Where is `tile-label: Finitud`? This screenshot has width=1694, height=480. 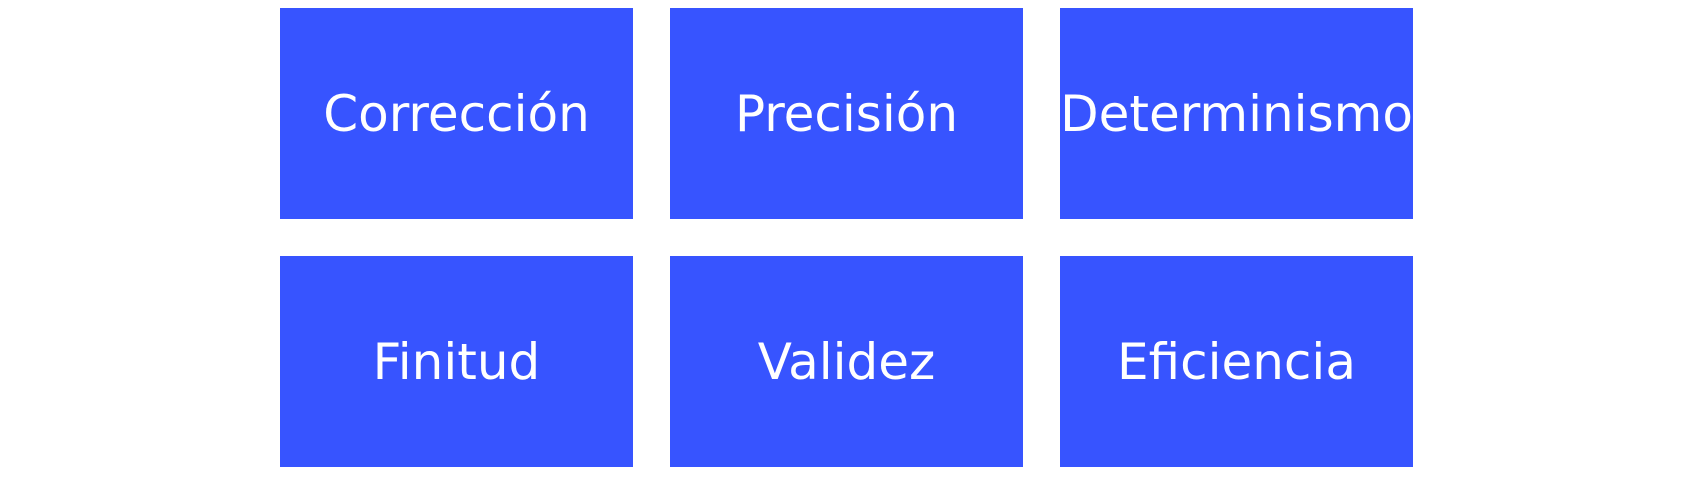
tile-label: Finitud is located at coordinates (456, 361).